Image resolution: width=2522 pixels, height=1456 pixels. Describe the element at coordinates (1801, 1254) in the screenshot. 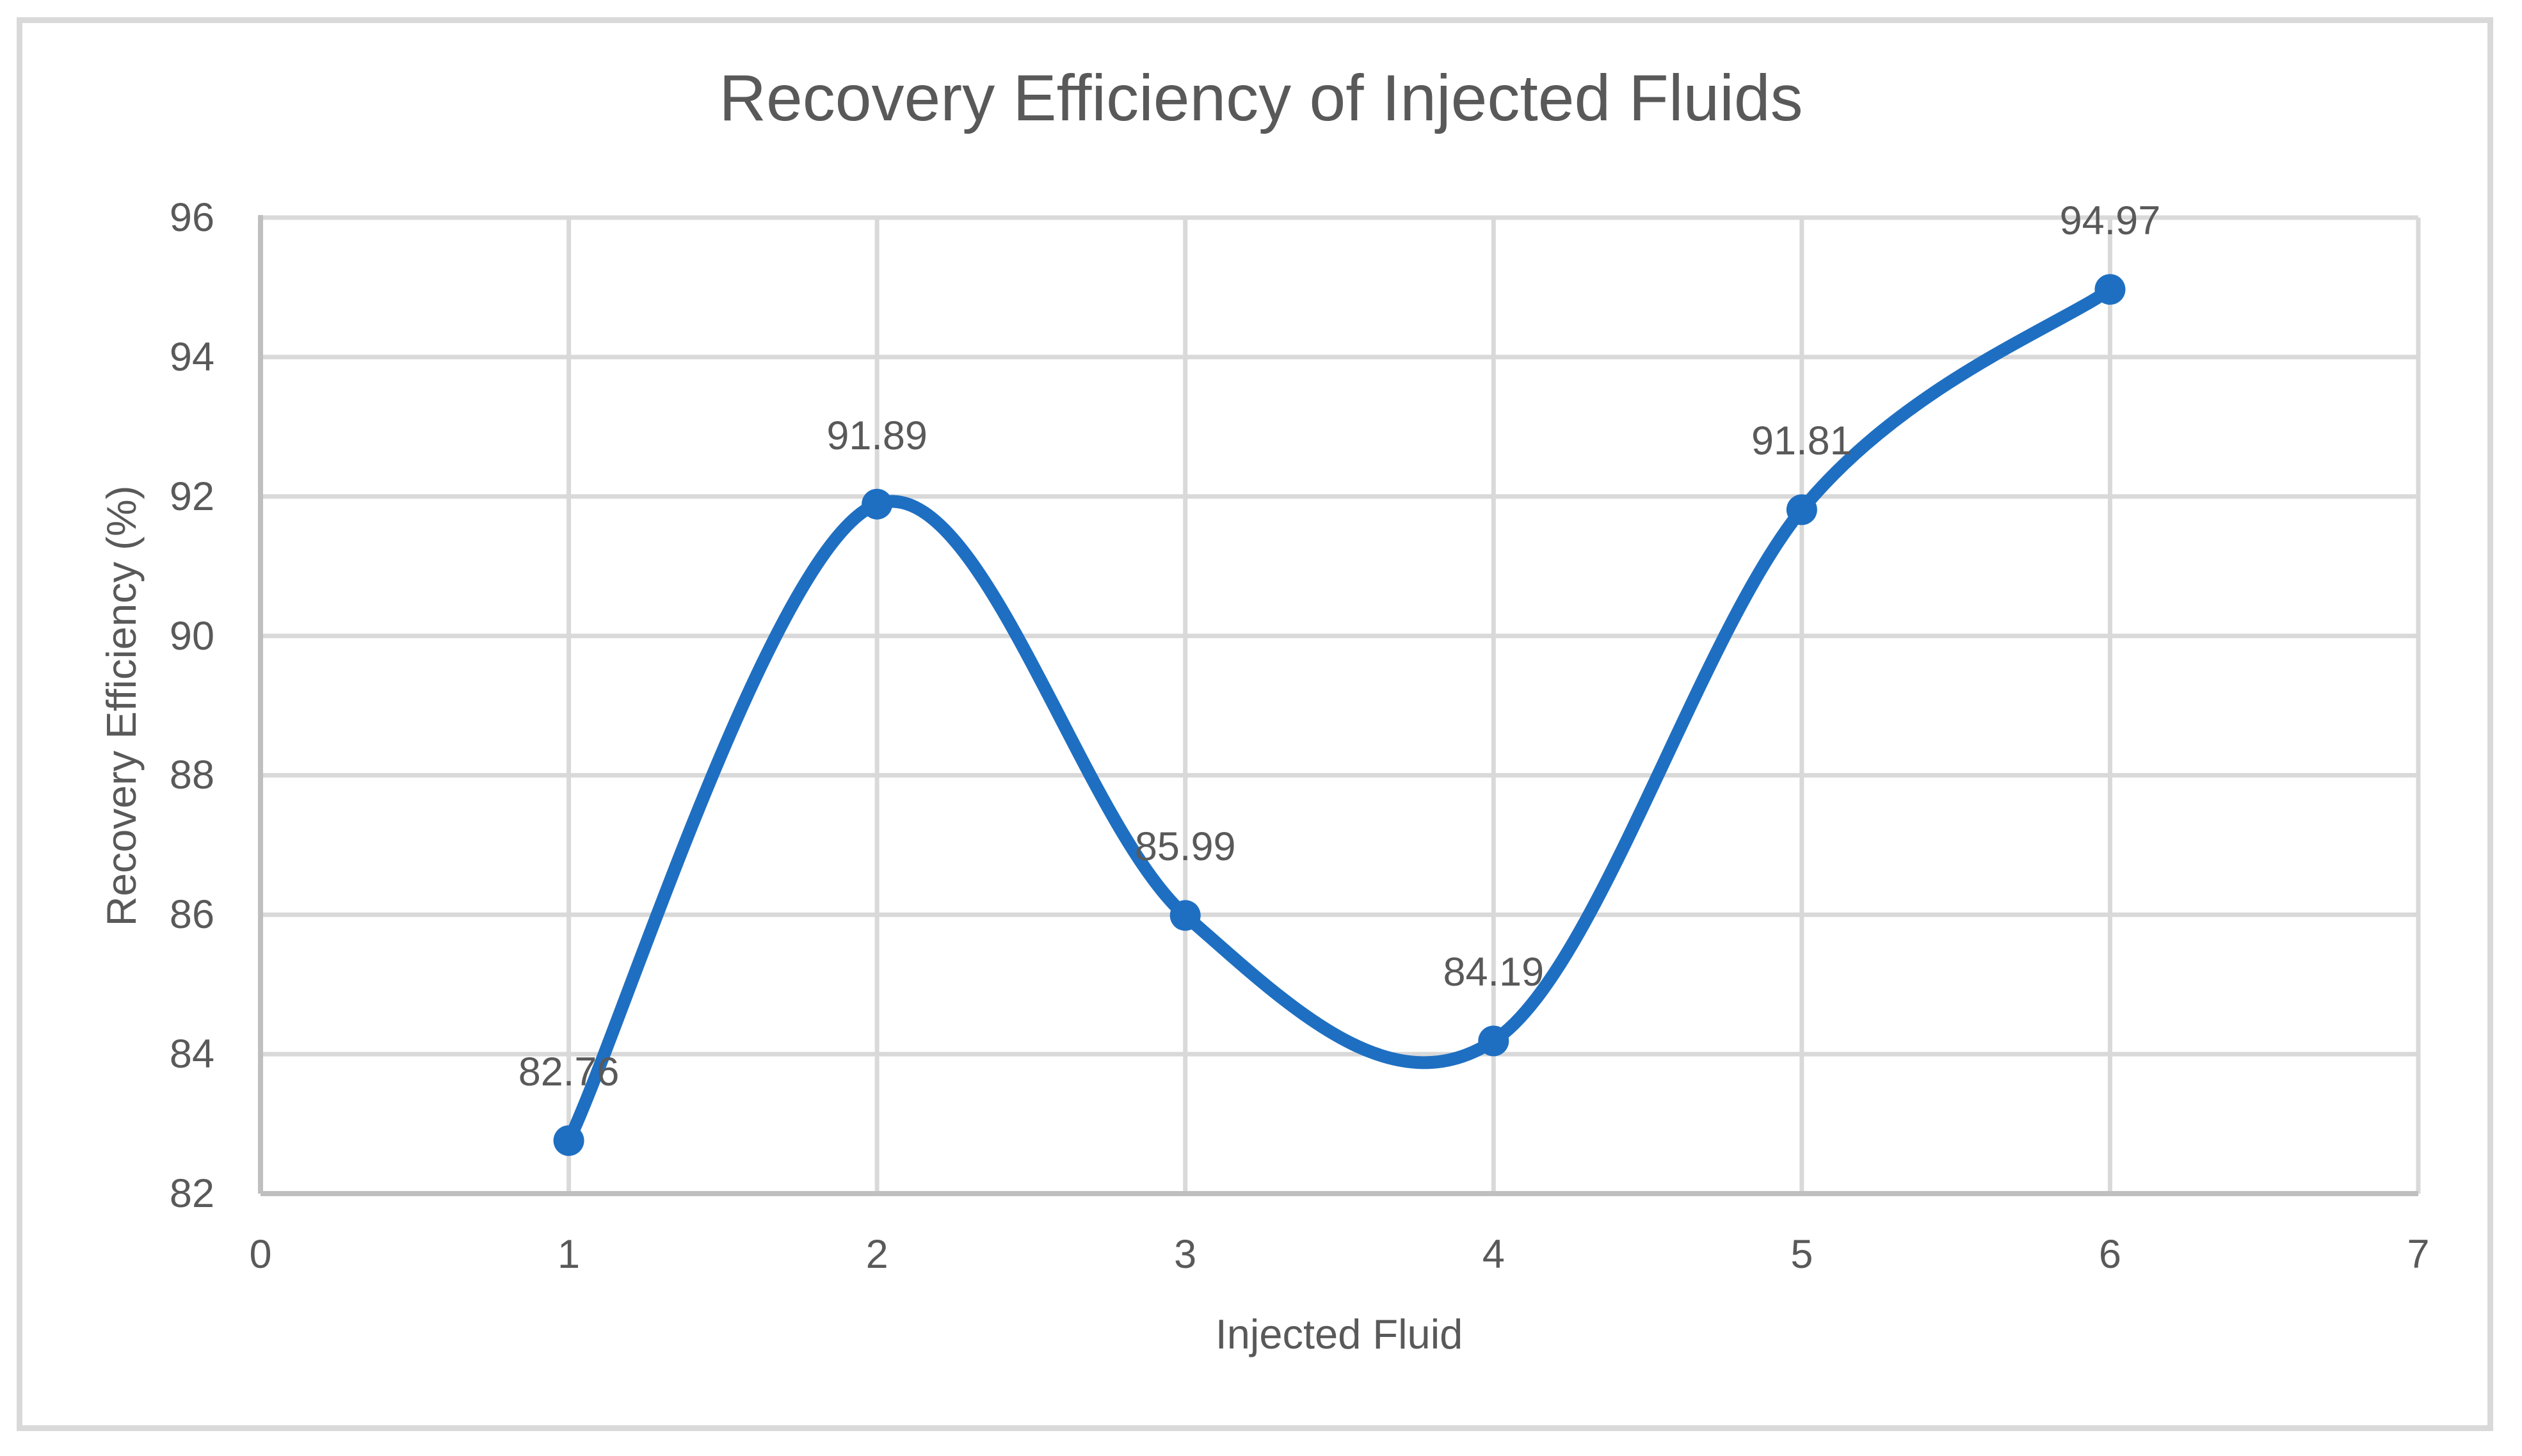

I see `x-tick-label-5: 5` at that location.